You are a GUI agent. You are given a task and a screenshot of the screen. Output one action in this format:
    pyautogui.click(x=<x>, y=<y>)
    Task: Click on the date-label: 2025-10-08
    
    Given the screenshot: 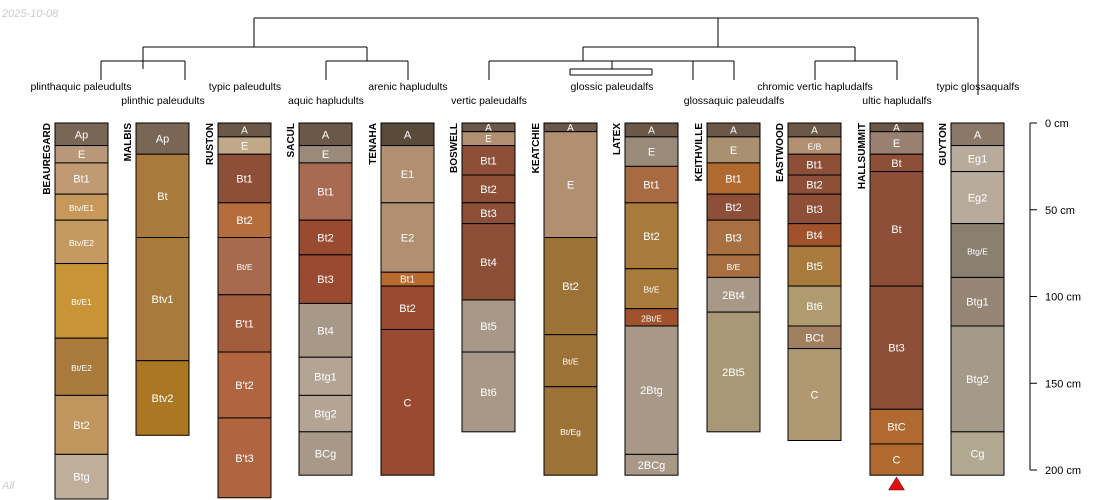 What is the action you would take?
    pyautogui.click(x=30, y=14)
    